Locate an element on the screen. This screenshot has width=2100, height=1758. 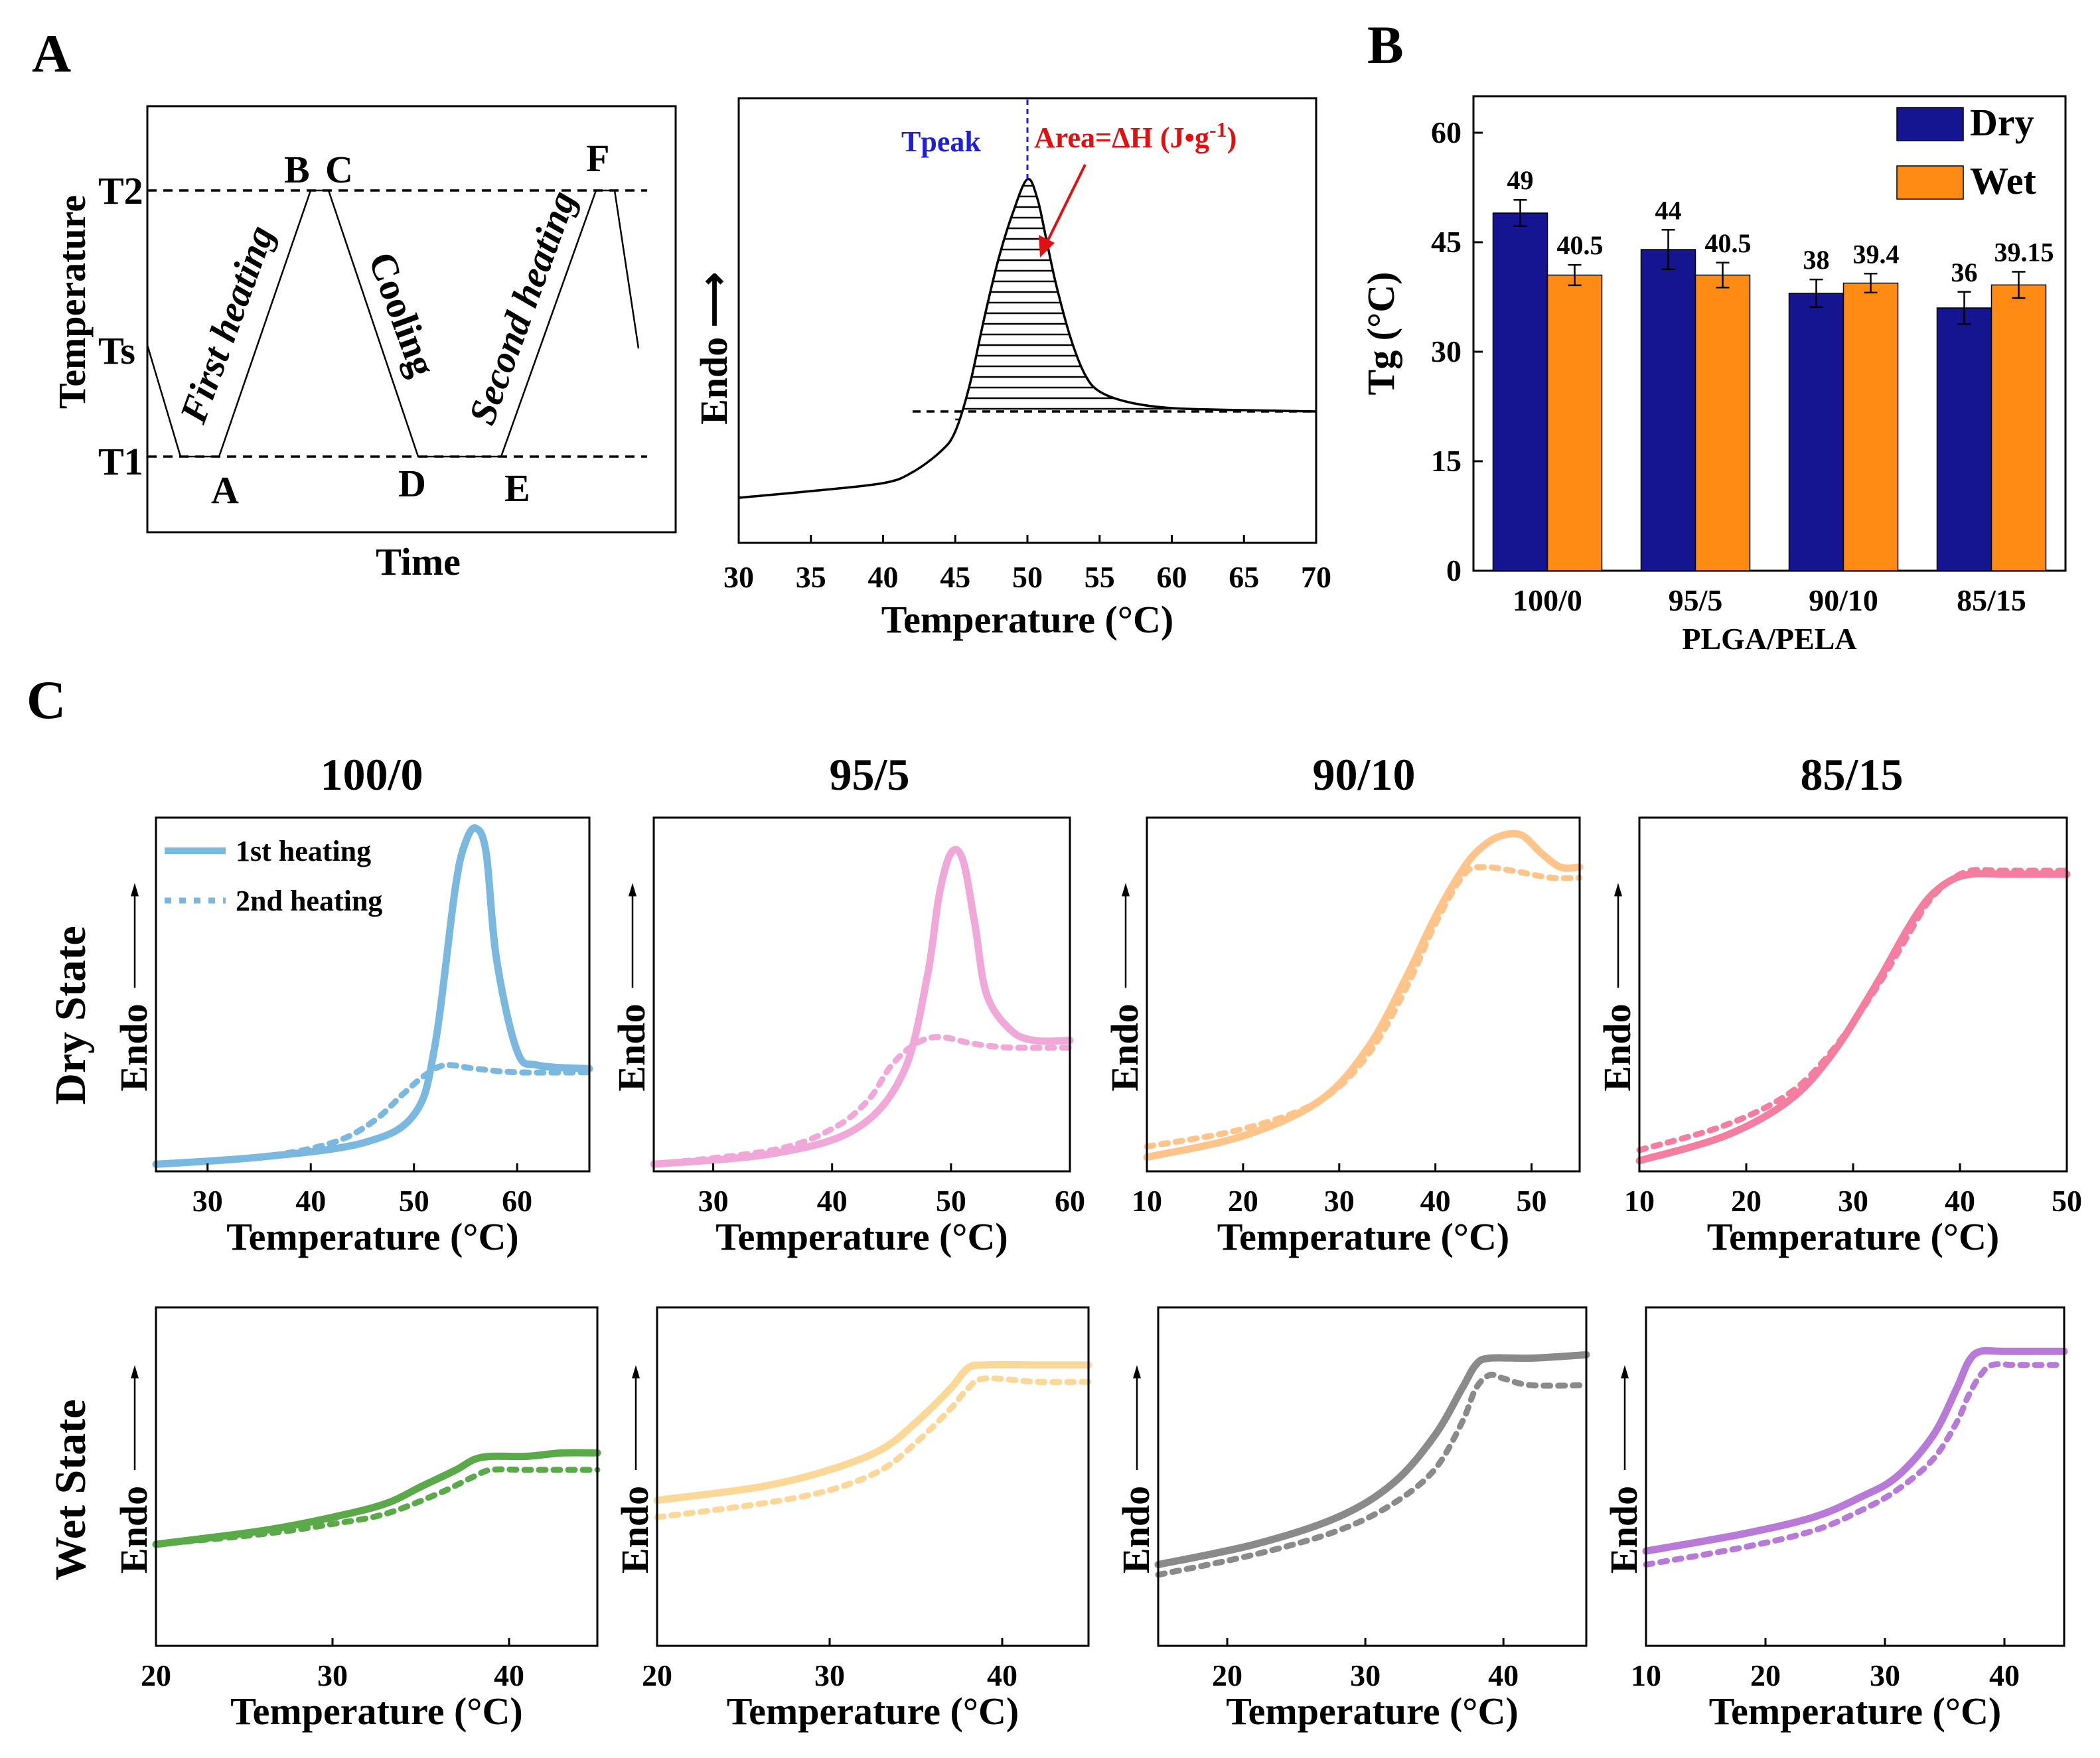
bar-value-label: 39.4 is located at coordinates (1876, 254).